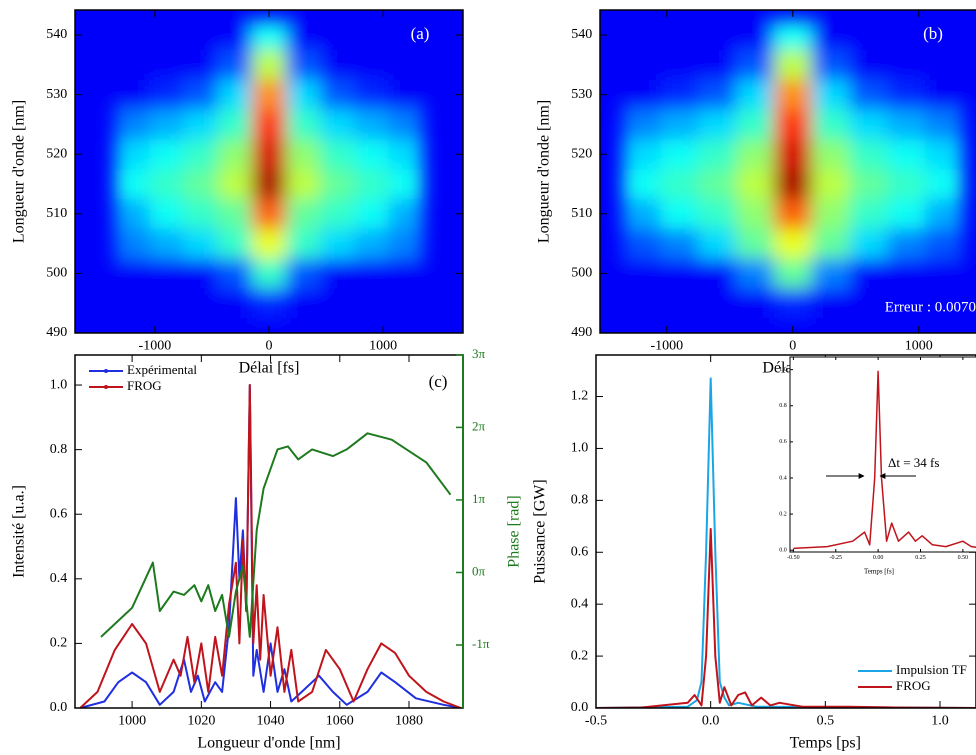  Describe the element at coordinates (940, 721) in the screenshot. I see `x-tick-label: 1.0` at that location.